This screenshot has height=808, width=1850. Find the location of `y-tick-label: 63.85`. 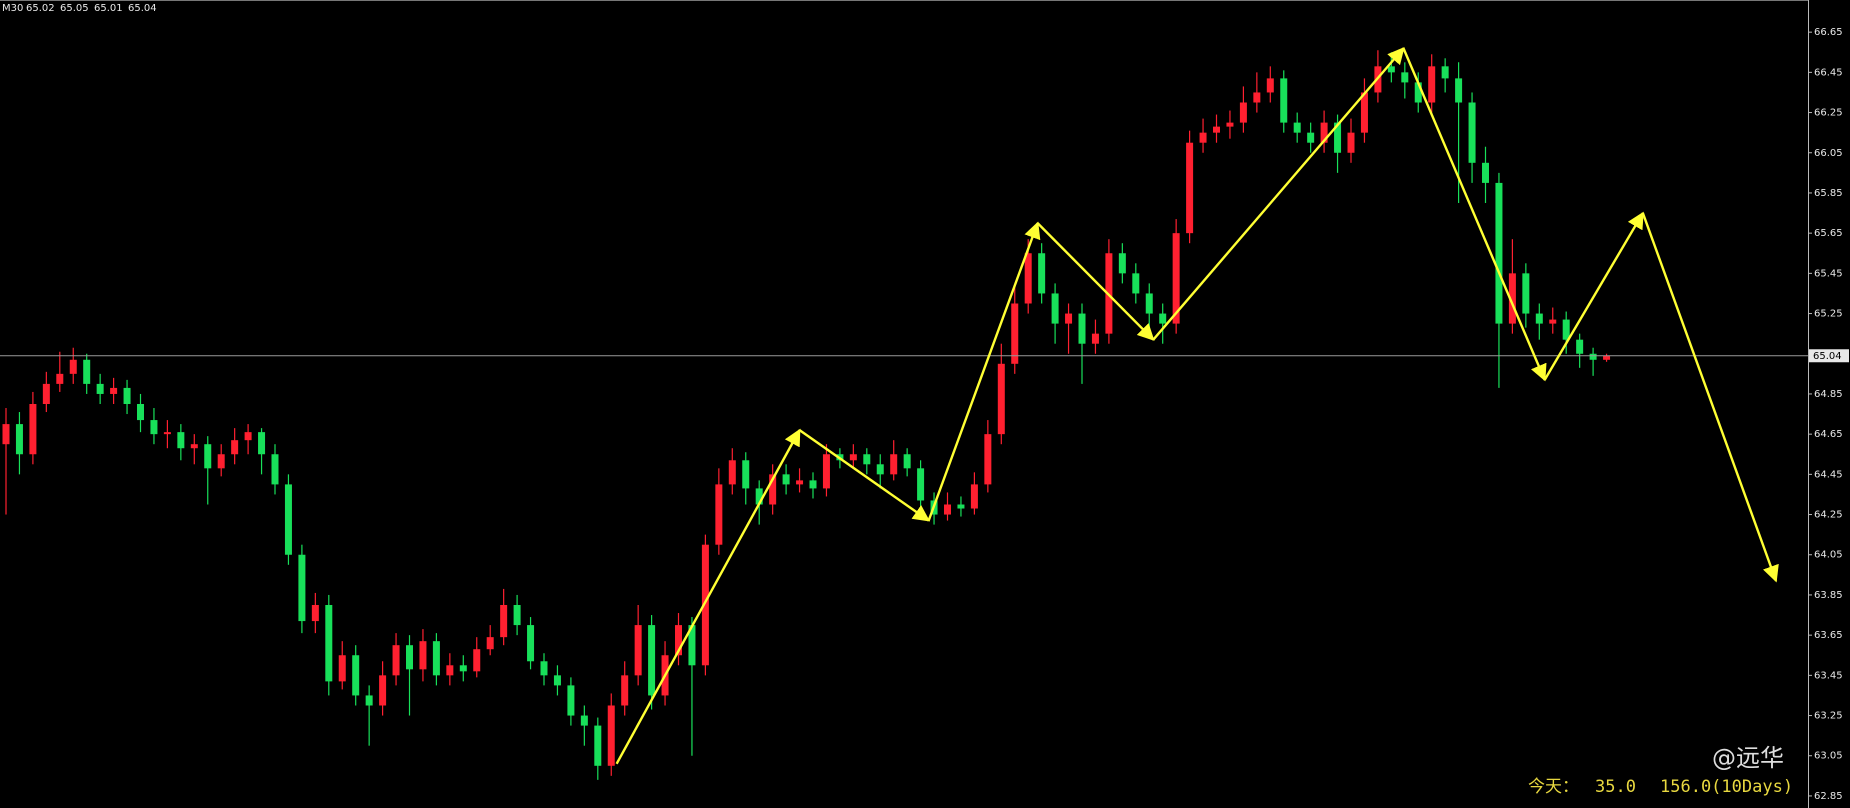

y-tick-label: 63.85 is located at coordinates (1828, 595).